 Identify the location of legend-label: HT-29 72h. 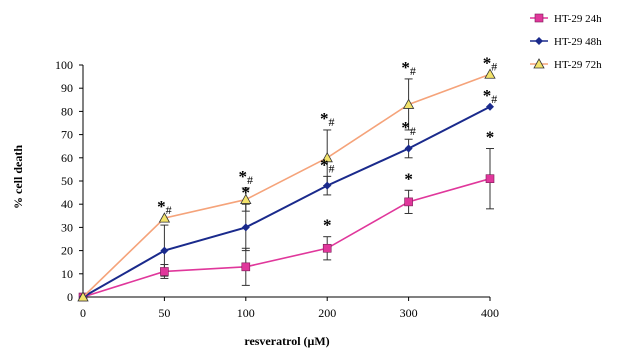
(578, 65).